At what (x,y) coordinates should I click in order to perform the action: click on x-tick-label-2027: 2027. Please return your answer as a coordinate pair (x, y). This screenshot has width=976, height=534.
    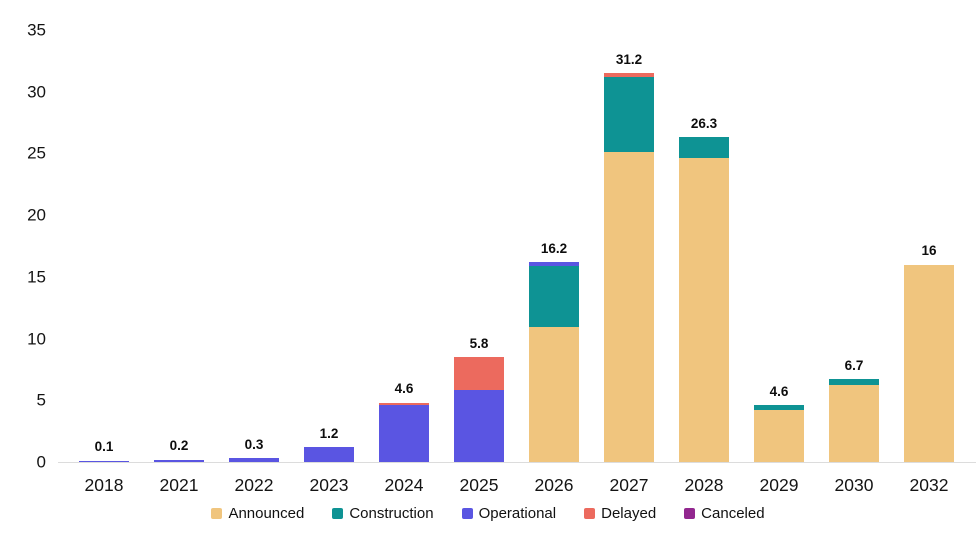
    Looking at the image, I should click on (629, 485).